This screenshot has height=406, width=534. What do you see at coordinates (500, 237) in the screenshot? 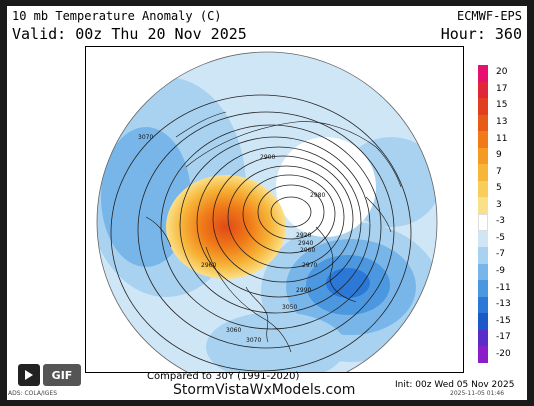
I see `legend-label: -5` at bounding box center [500, 237].